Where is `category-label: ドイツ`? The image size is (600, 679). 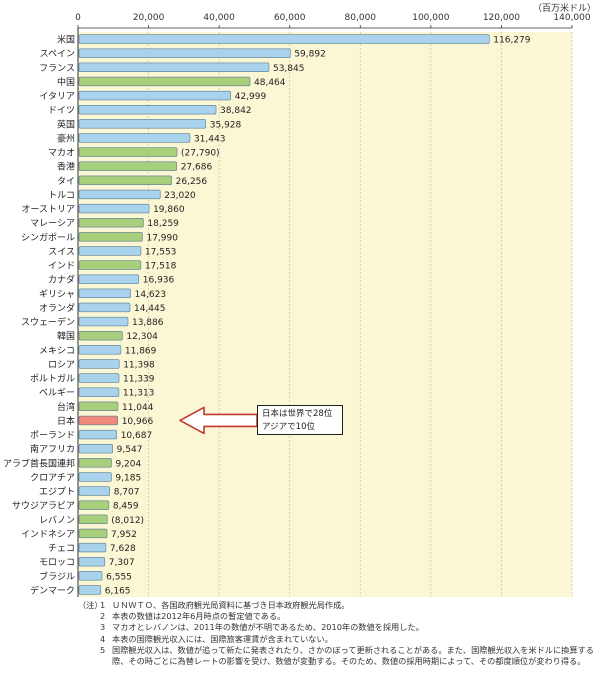
category-label: ドイツ is located at coordinates (61, 111).